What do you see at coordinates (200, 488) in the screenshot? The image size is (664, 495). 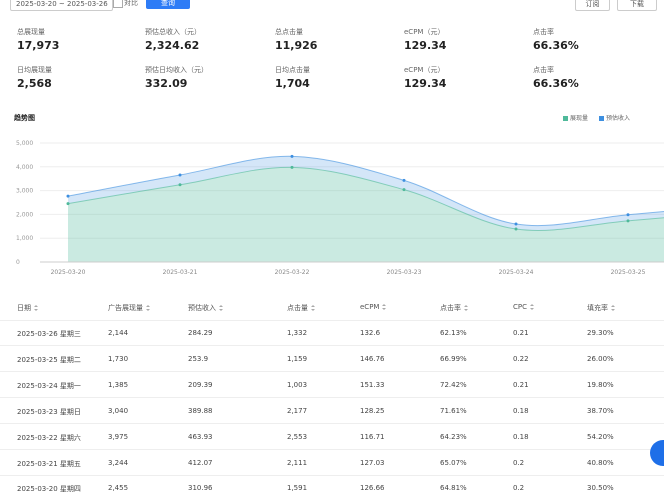 I see `table-cell: 310.96` at bounding box center [200, 488].